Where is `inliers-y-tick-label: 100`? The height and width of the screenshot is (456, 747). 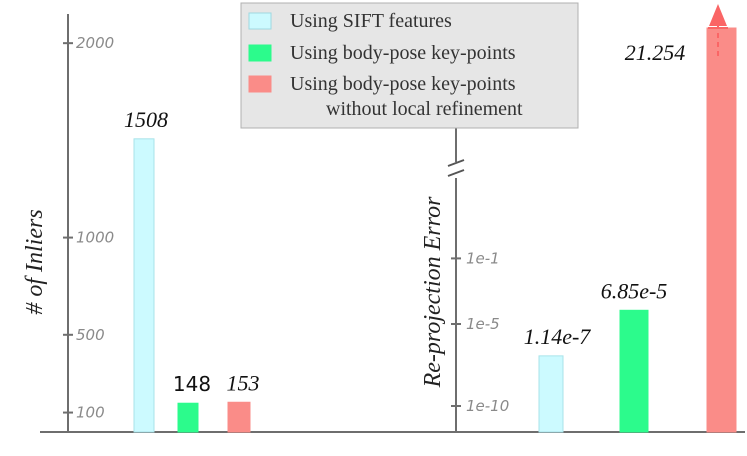 inliers-y-tick-label: 100 is located at coordinates (90, 413).